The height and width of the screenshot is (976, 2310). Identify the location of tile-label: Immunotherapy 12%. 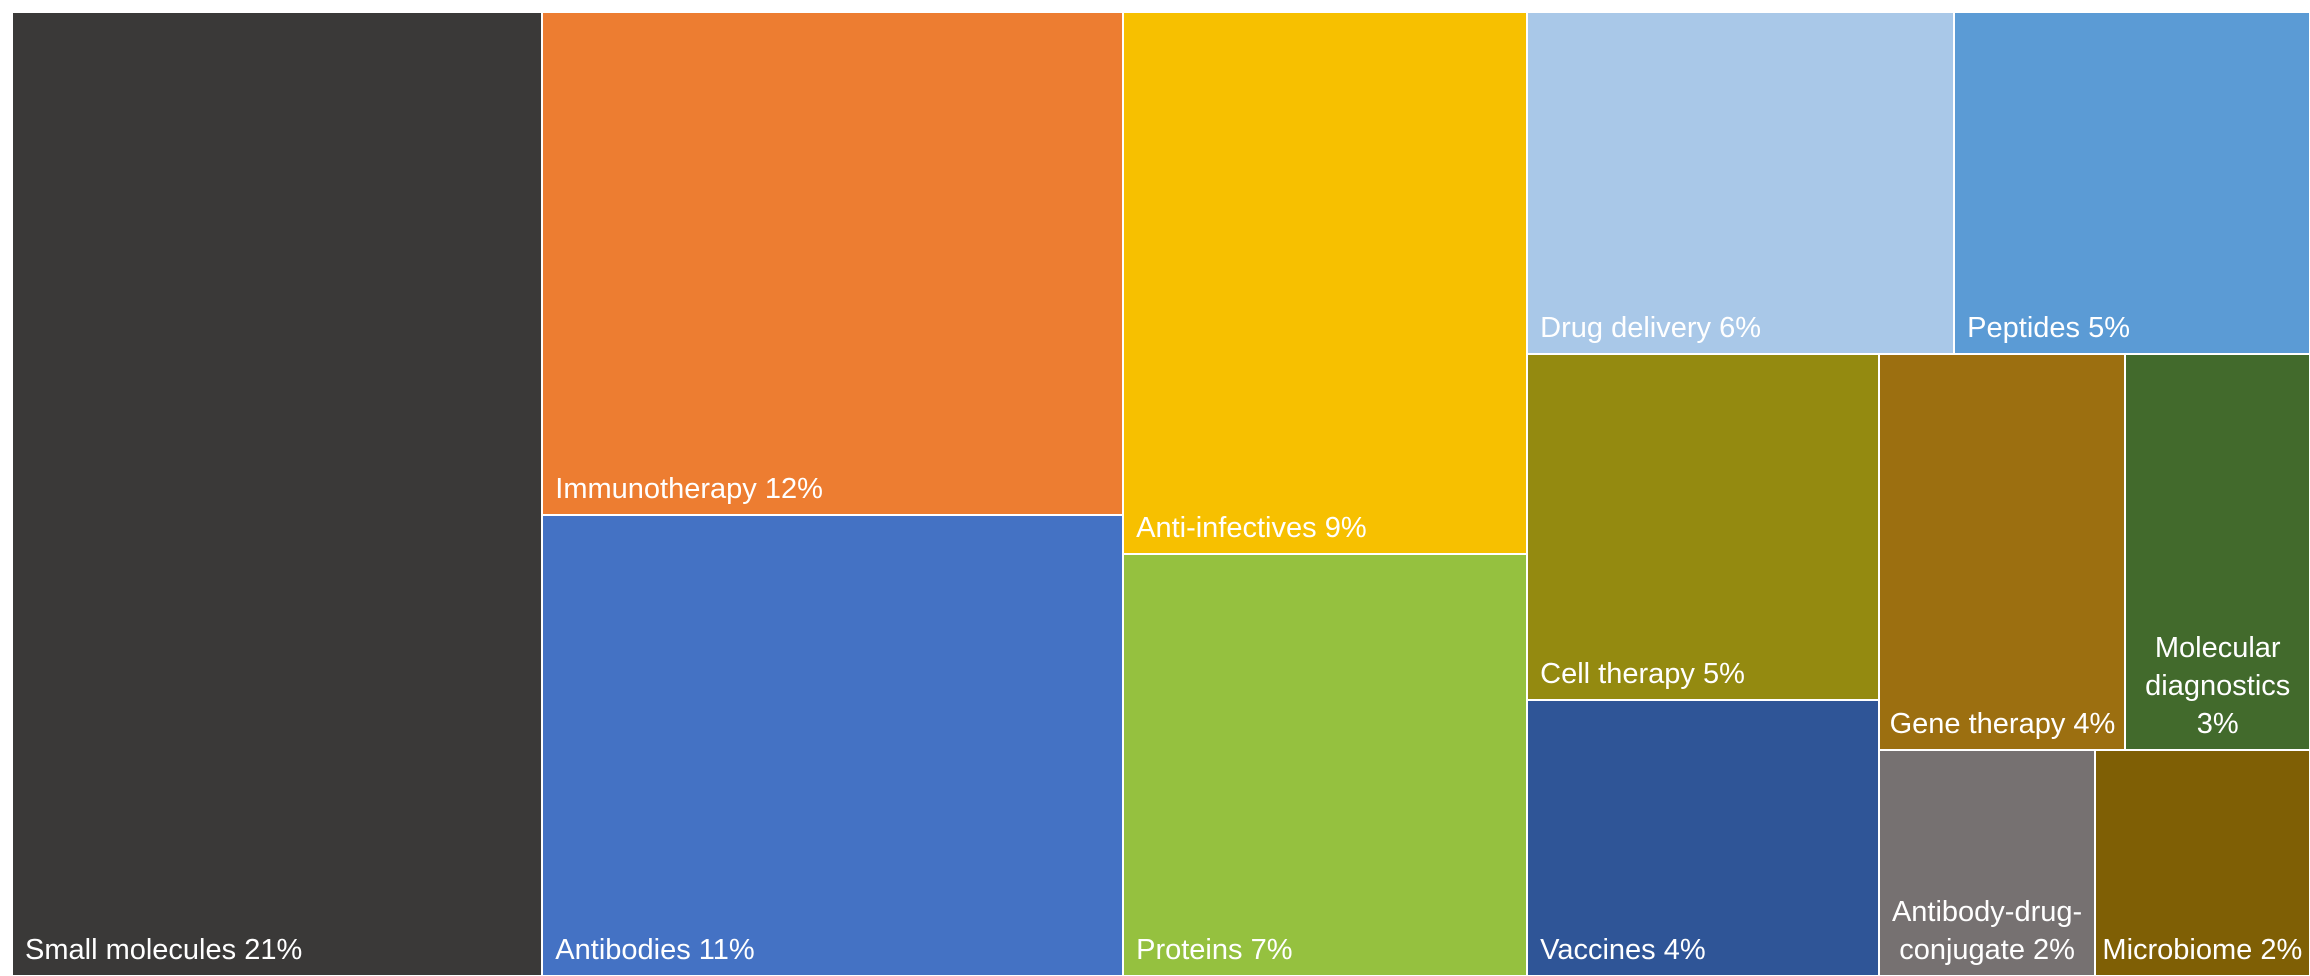
(832, 492).